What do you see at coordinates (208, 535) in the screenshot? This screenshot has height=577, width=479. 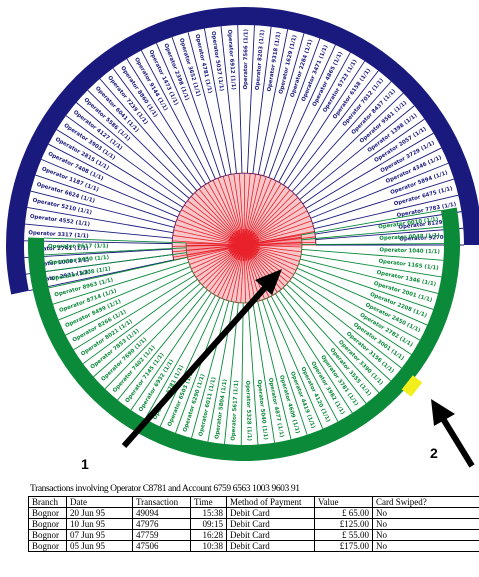 I see `cell-time: 16:28` at bounding box center [208, 535].